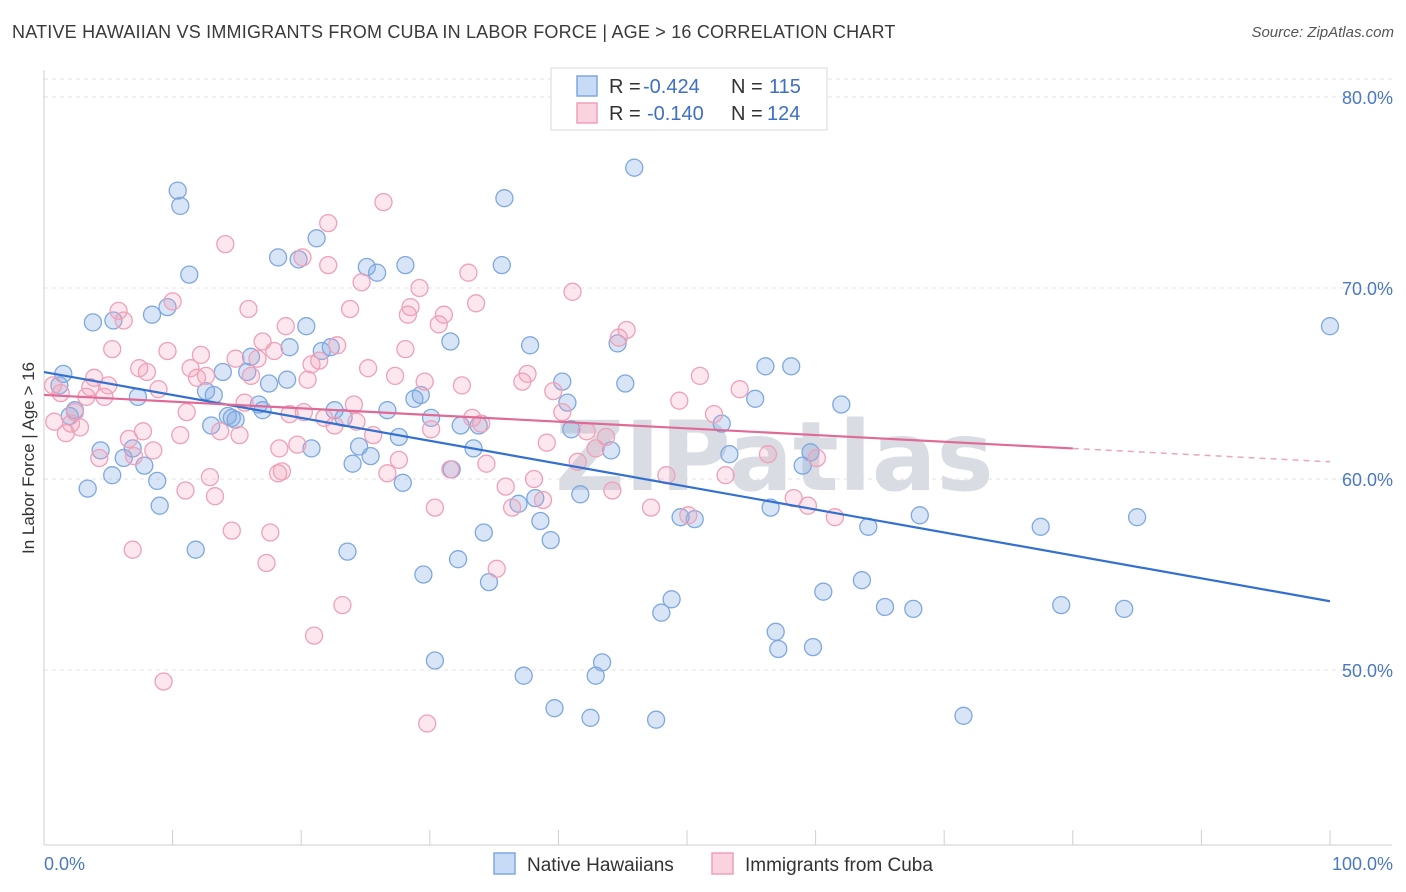  I want to click on bottom-legend-swatch-pink, so click(722, 863).